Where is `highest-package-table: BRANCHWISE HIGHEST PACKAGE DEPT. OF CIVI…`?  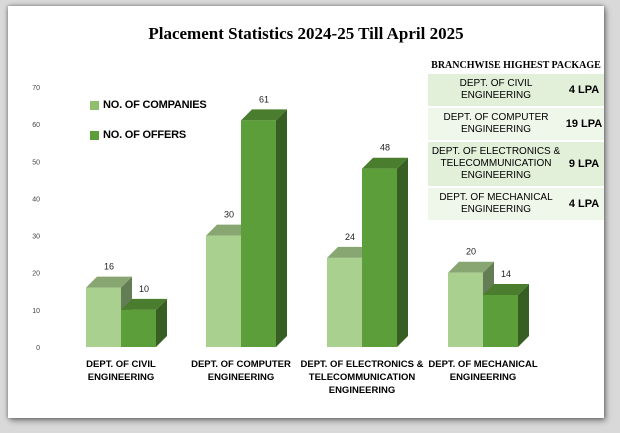
highest-package-table: BRANCHWISE HIGHEST PACKAGE DEPT. OF CIVI… is located at coordinates (516, 140).